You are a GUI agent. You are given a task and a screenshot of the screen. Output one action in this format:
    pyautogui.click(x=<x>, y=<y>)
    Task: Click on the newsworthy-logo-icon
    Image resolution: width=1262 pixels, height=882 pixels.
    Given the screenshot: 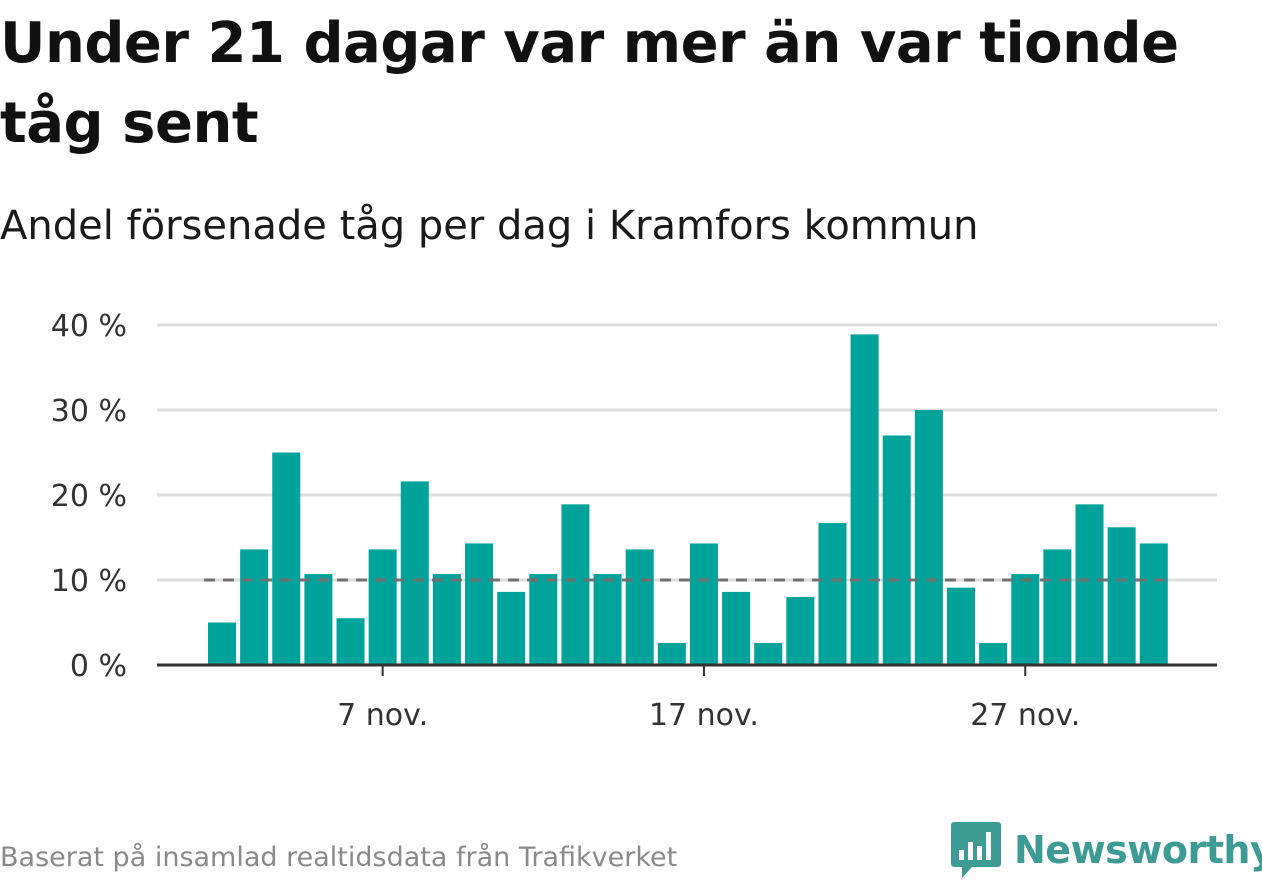 What is the action you would take?
    pyautogui.click(x=976, y=850)
    